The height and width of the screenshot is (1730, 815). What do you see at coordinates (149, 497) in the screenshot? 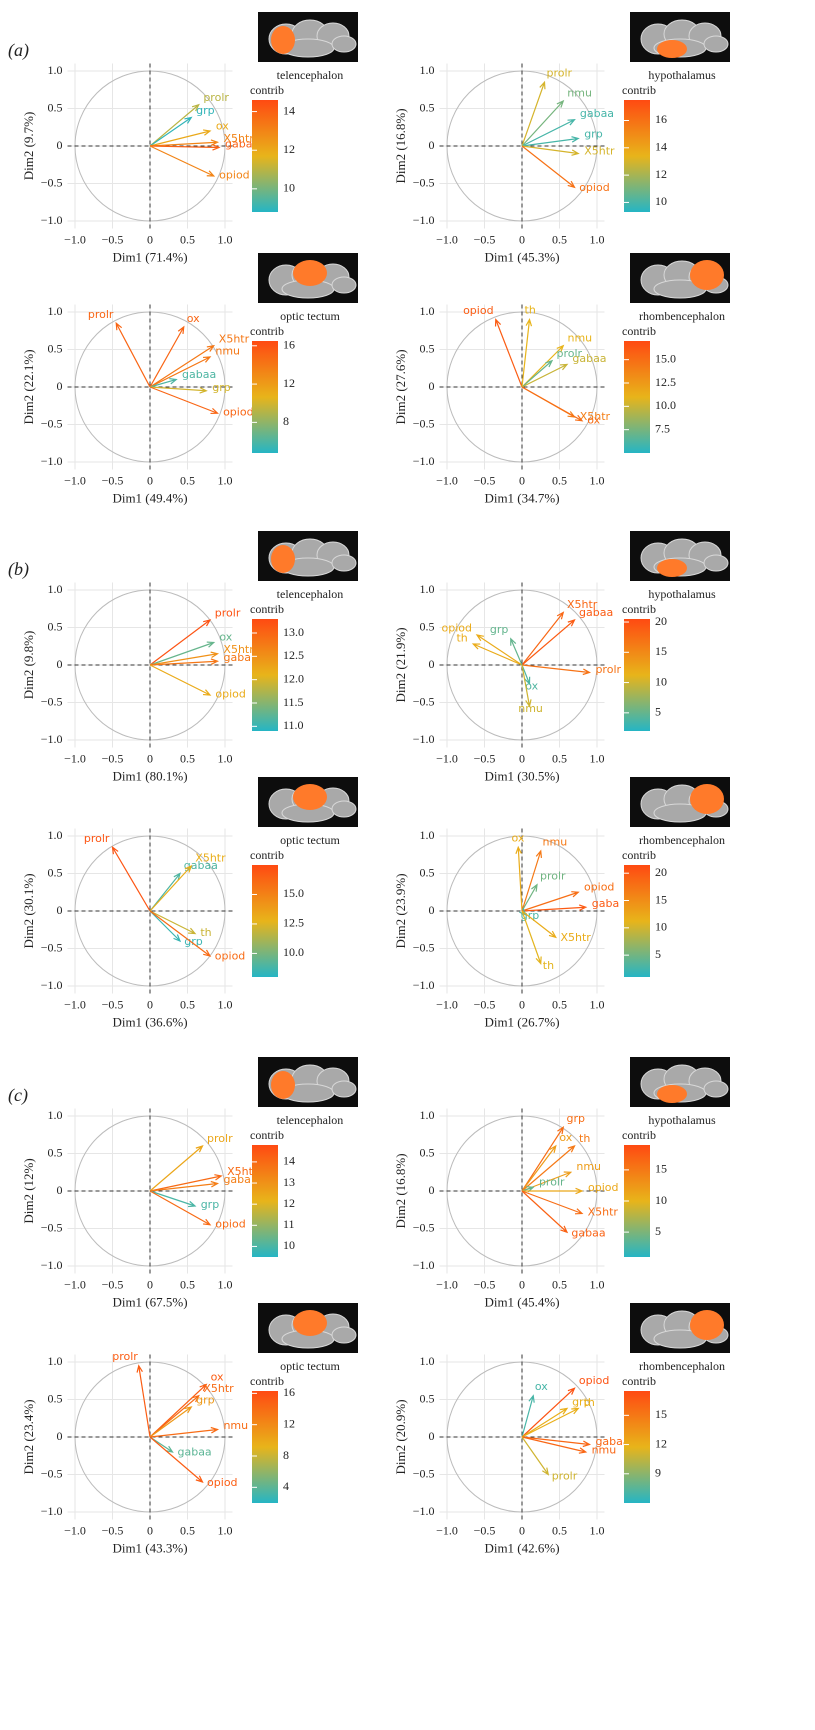
I see `x-axis-label: Dim1 (49.4%)` at bounding box center [149, 497].